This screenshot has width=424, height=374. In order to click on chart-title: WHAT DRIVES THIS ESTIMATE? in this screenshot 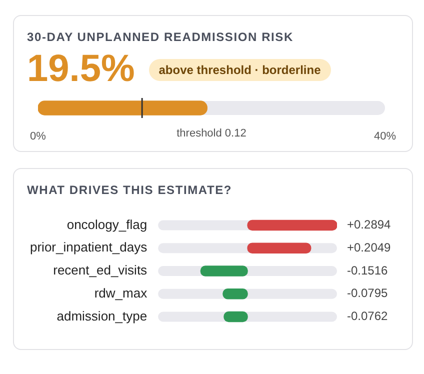, I will do `click(130, 190)`.